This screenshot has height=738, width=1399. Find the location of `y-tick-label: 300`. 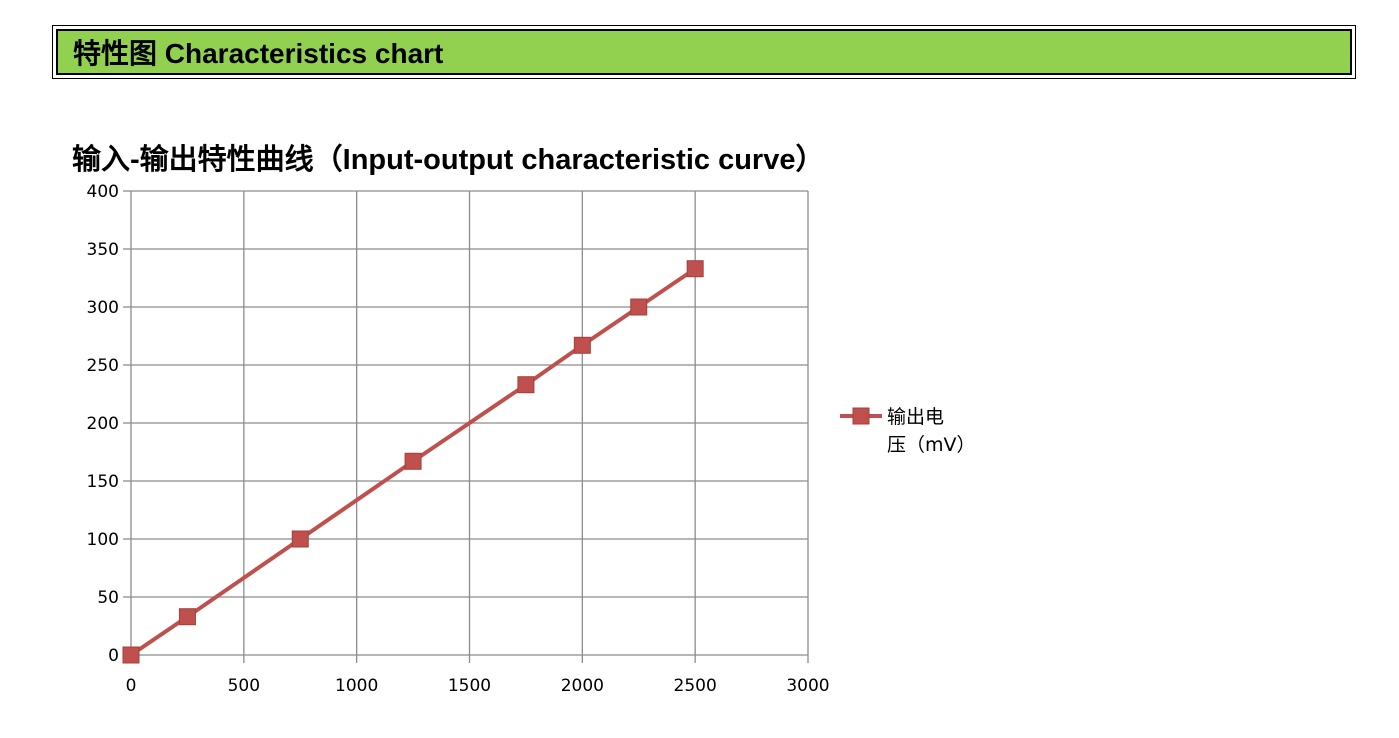

y-tick-label: 300 is located at coordinates (103, 308).